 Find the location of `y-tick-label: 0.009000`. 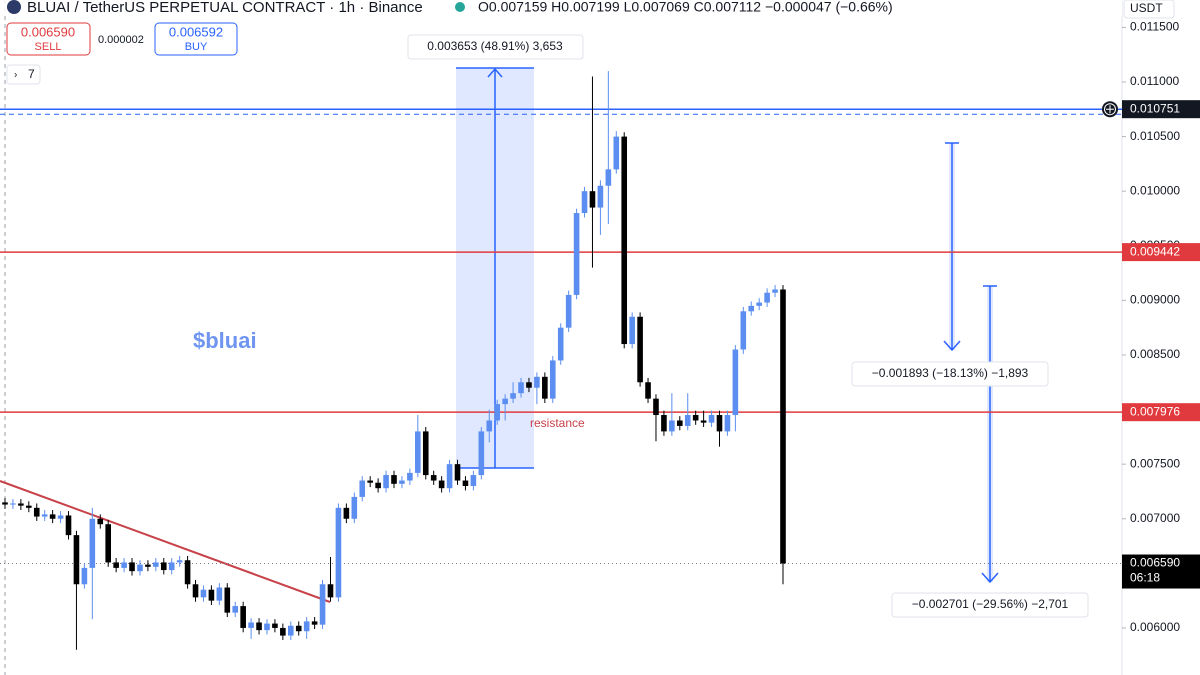

y-tick-label: 0.009000 is located at coordinates (1155, 300).